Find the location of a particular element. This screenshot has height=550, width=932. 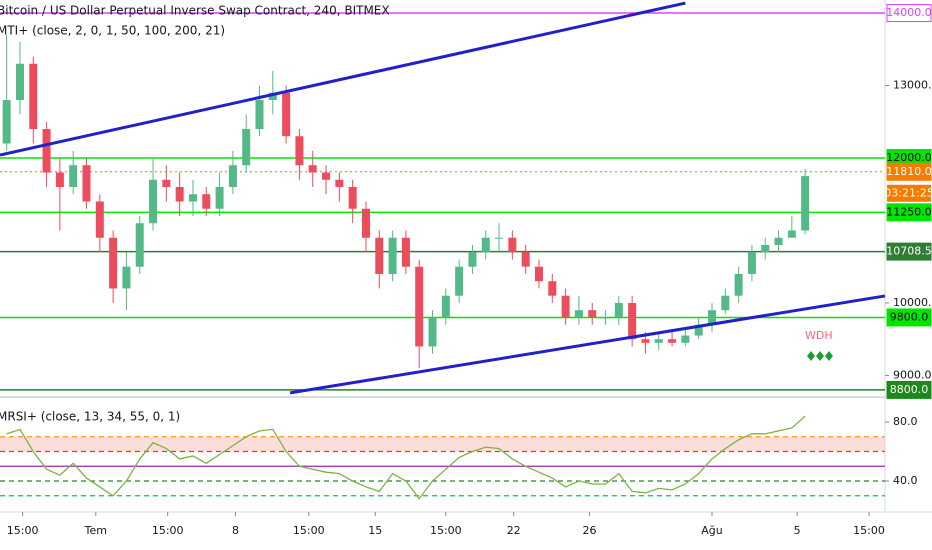

y-tick-label: 9000.0 is located at coordinates (912, 374).